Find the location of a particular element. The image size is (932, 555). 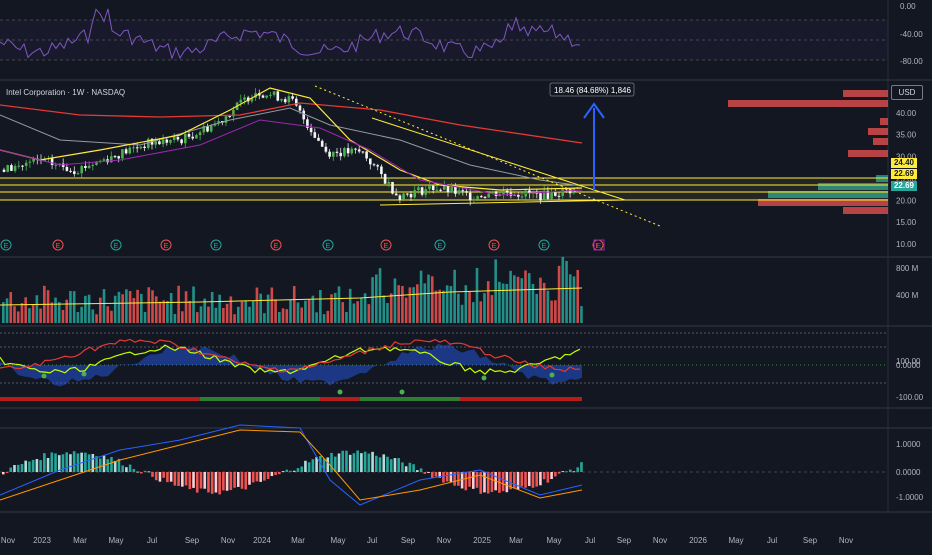

currency-button: USD is located at coordinates (907, 92).